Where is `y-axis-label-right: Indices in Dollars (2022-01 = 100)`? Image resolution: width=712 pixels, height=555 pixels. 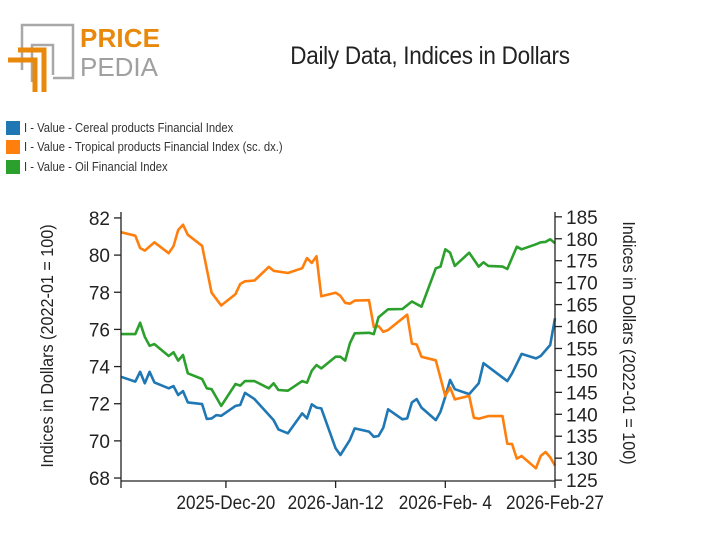
y-axis-label-right: Indices in Dollars (2022-01 = 100) is located at coordinates (629, 342).